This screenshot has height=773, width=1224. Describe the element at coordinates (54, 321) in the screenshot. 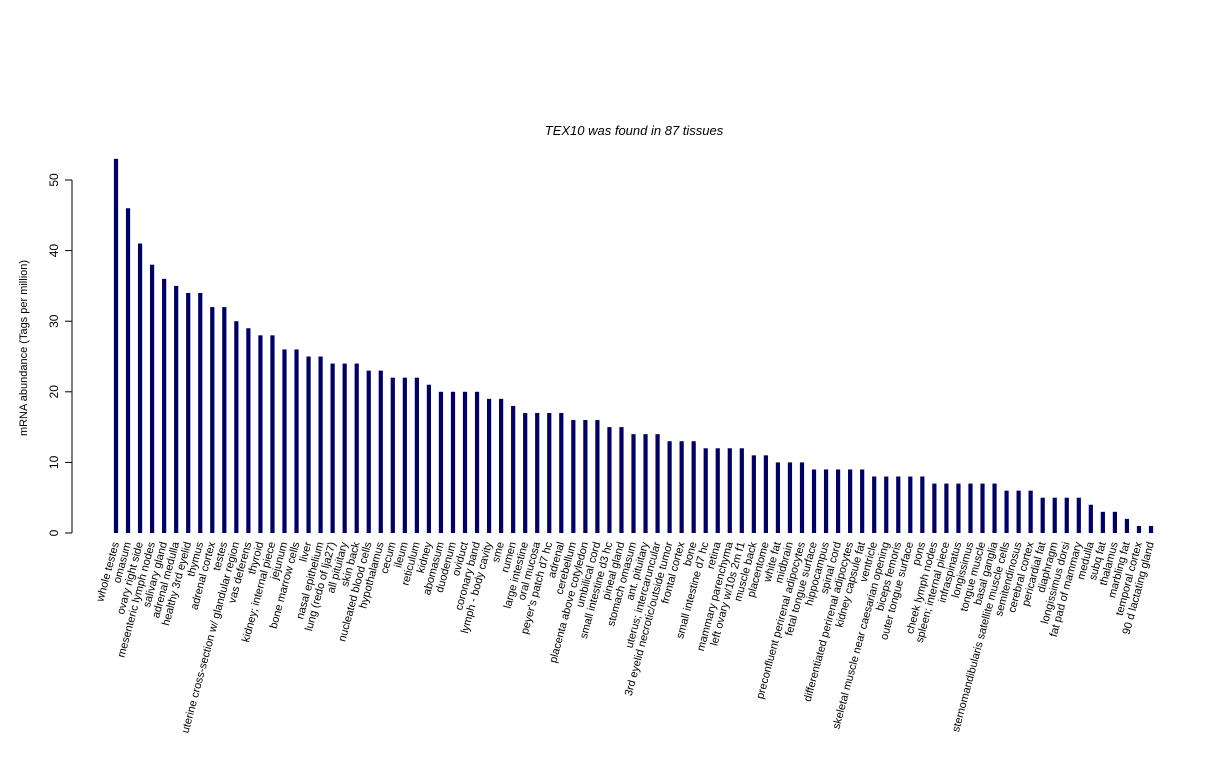

I see `y-tick-label: 30` at that location.